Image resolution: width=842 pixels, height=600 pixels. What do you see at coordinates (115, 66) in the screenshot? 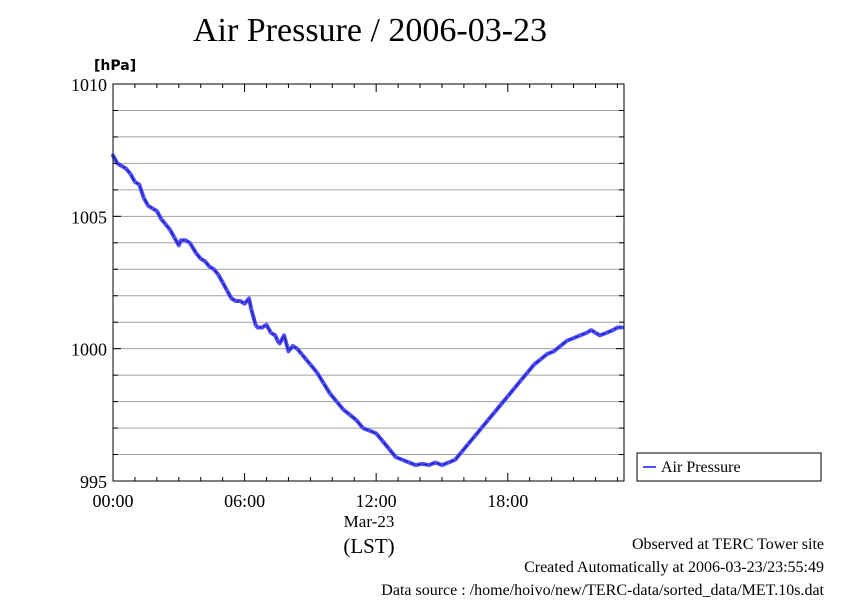
I see `y-axis-label: [hPa]` at bounding box center [115, 66].